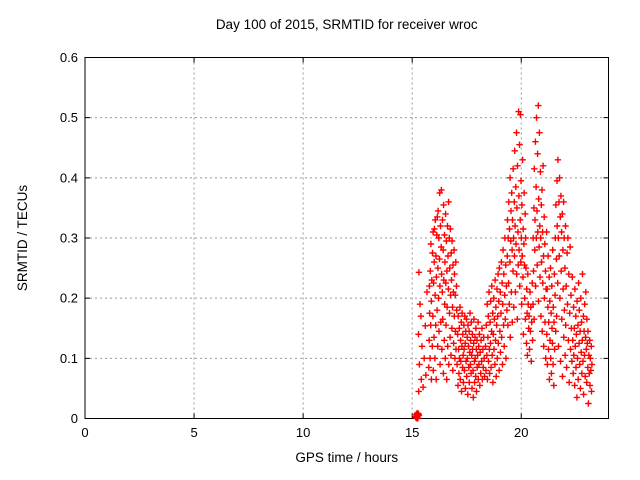  What do you see at coordinates (84, 432) in the screenshot?
I see `x-tick-label: 0` at bounding box center [84, 432].